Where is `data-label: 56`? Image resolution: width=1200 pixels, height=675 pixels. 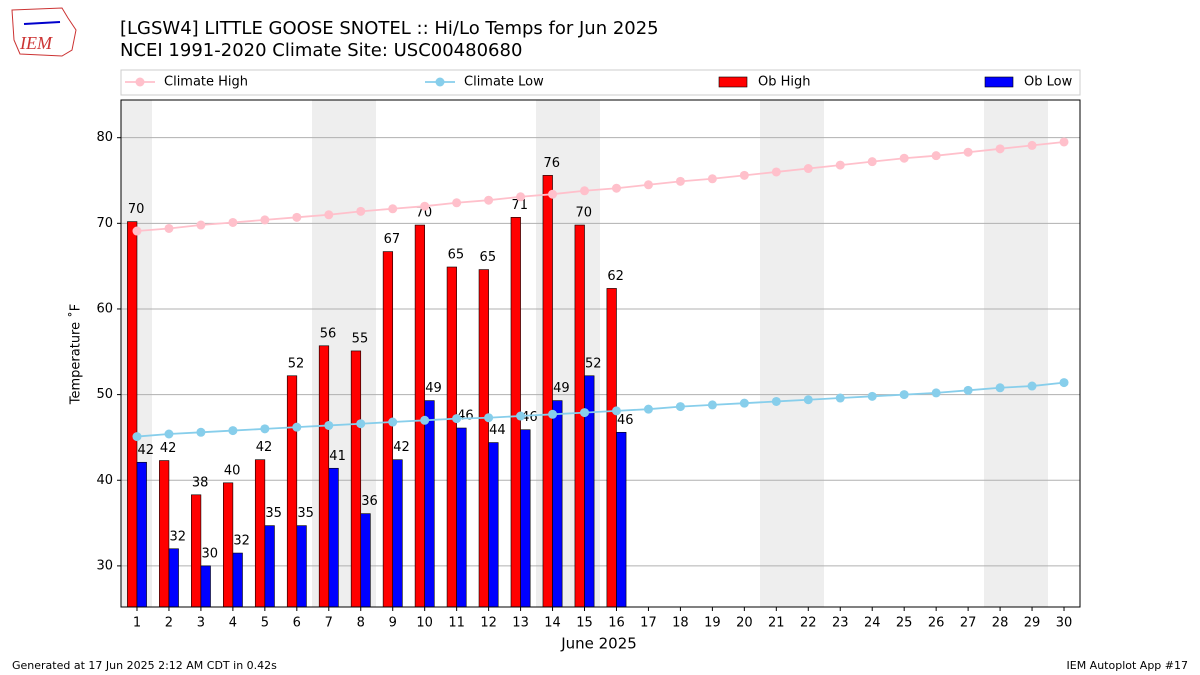 data-label: 56 is located at coordinates (328, 333).